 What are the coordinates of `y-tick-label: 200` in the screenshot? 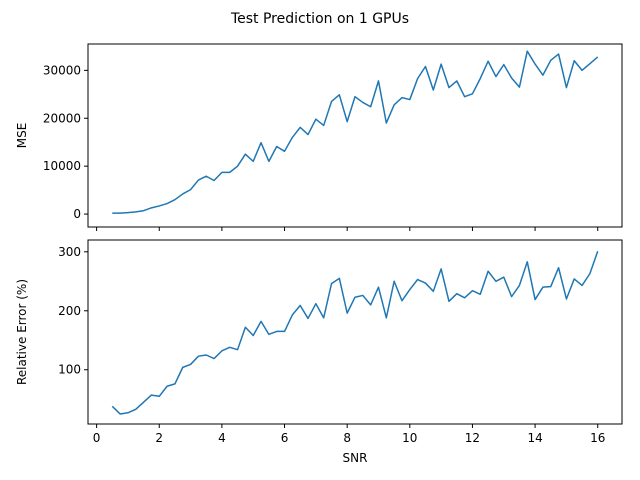 It's located at (69, 311).